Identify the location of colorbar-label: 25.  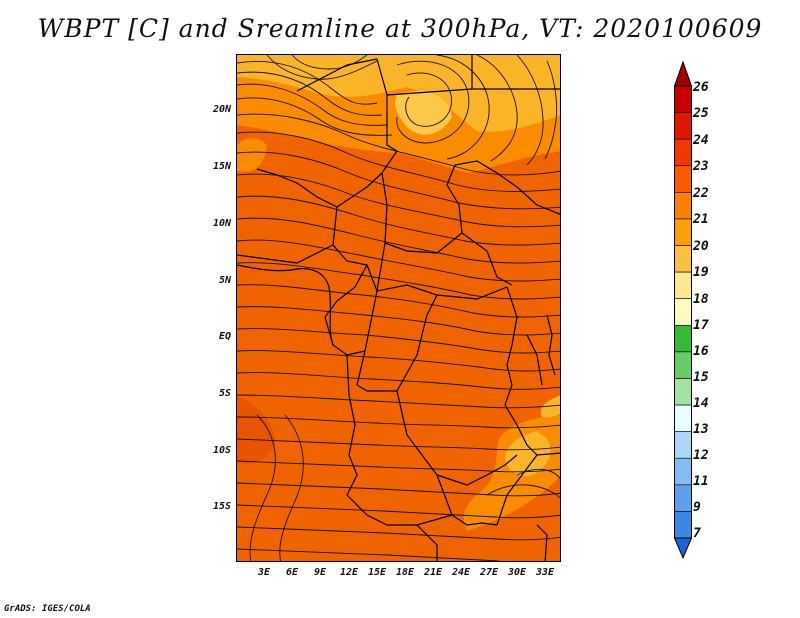
(701, 113).